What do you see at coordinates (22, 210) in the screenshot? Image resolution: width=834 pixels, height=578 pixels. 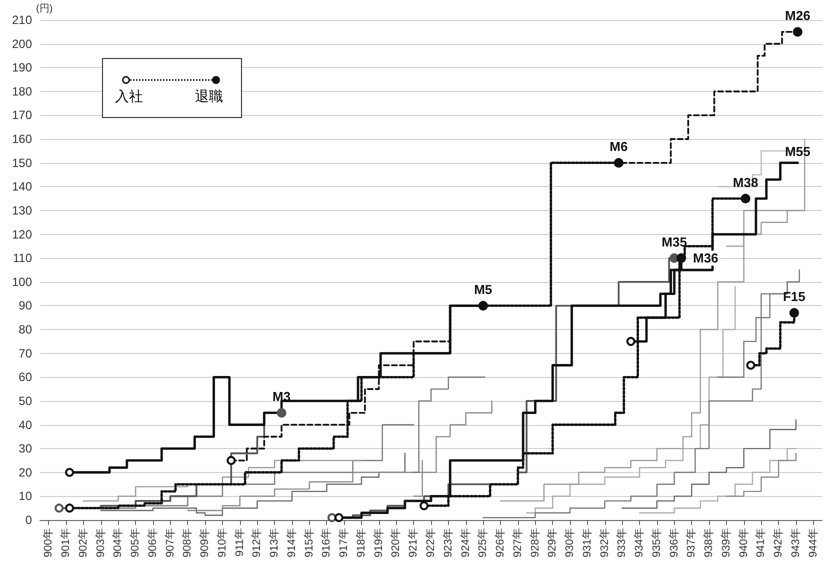 I see `y-tick-label: 130` at bounding box center [22, 210].